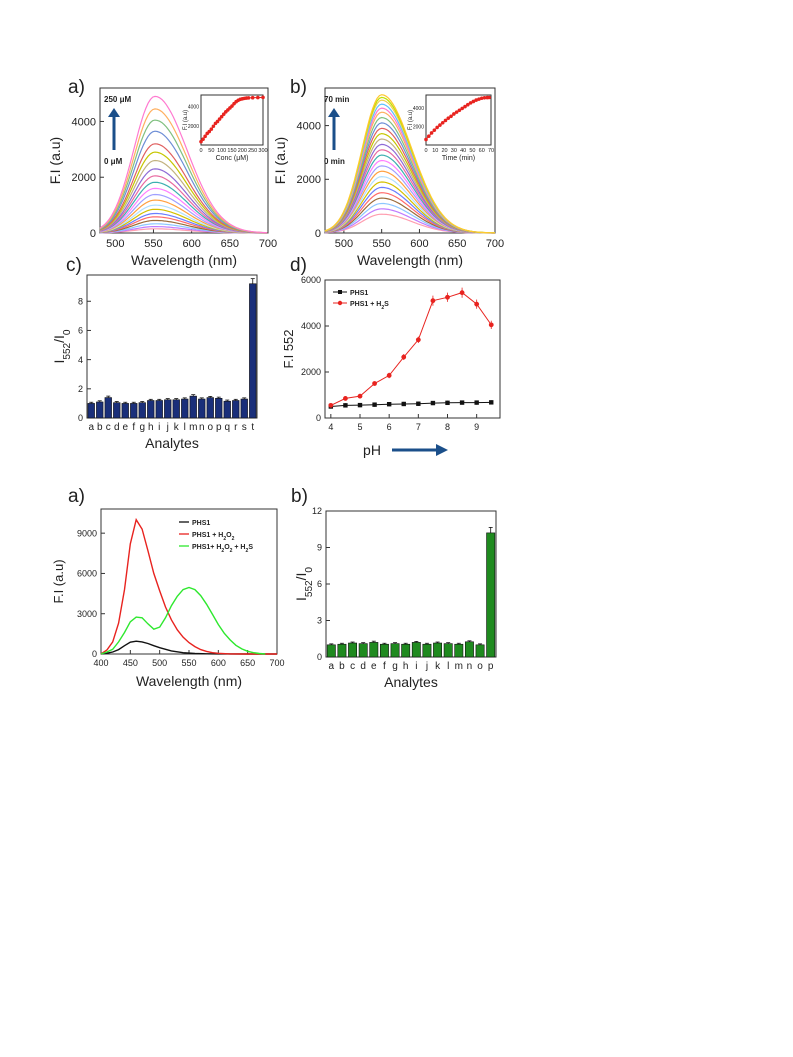 Image resolution: width=793 pixels, height=1057 pixels. Describe the element at coordinates (185, 427) in the screenshot. I see `category-label: l` at that location.